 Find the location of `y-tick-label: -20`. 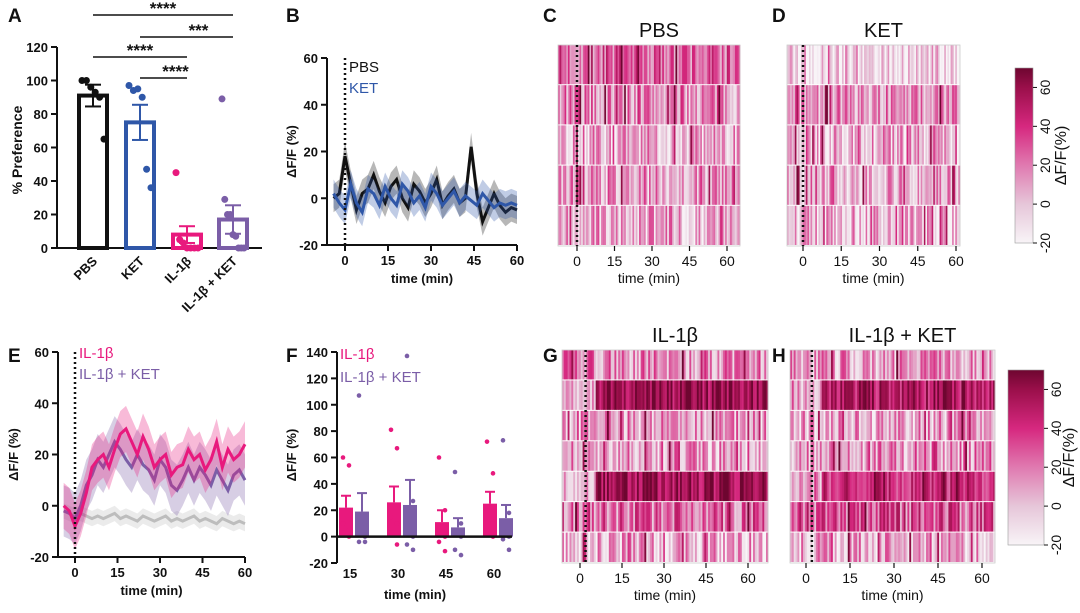

y-tick-label: -20 is located at coordinates (39, 557).